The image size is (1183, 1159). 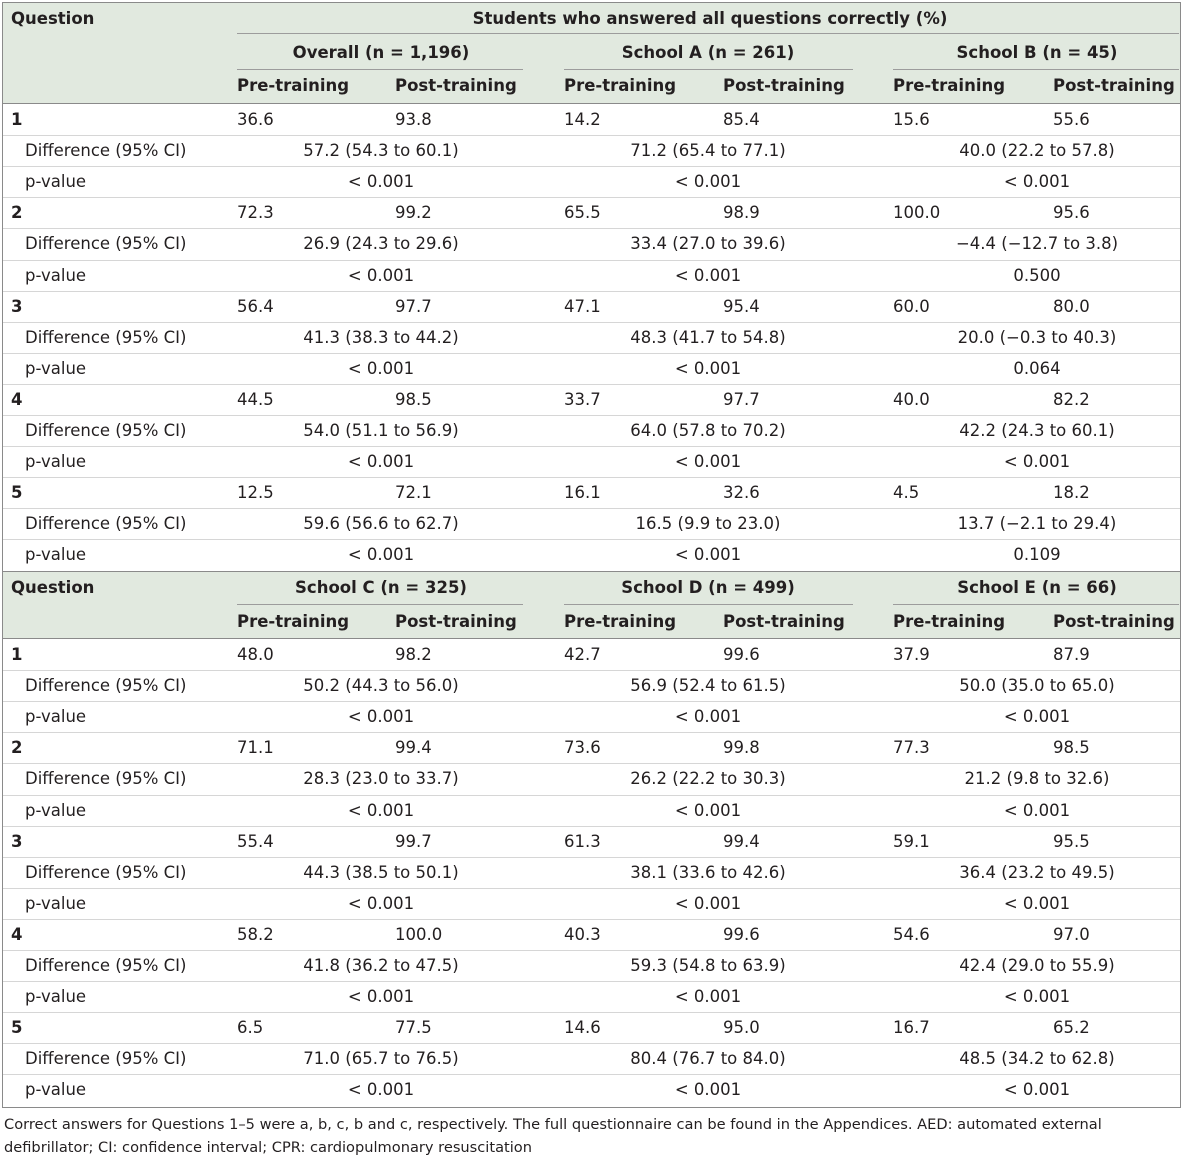 What do you see at coordinates (255, 841) in the screenshot?
I see `pre-value: 55.4` at bounding box center [255, 841].